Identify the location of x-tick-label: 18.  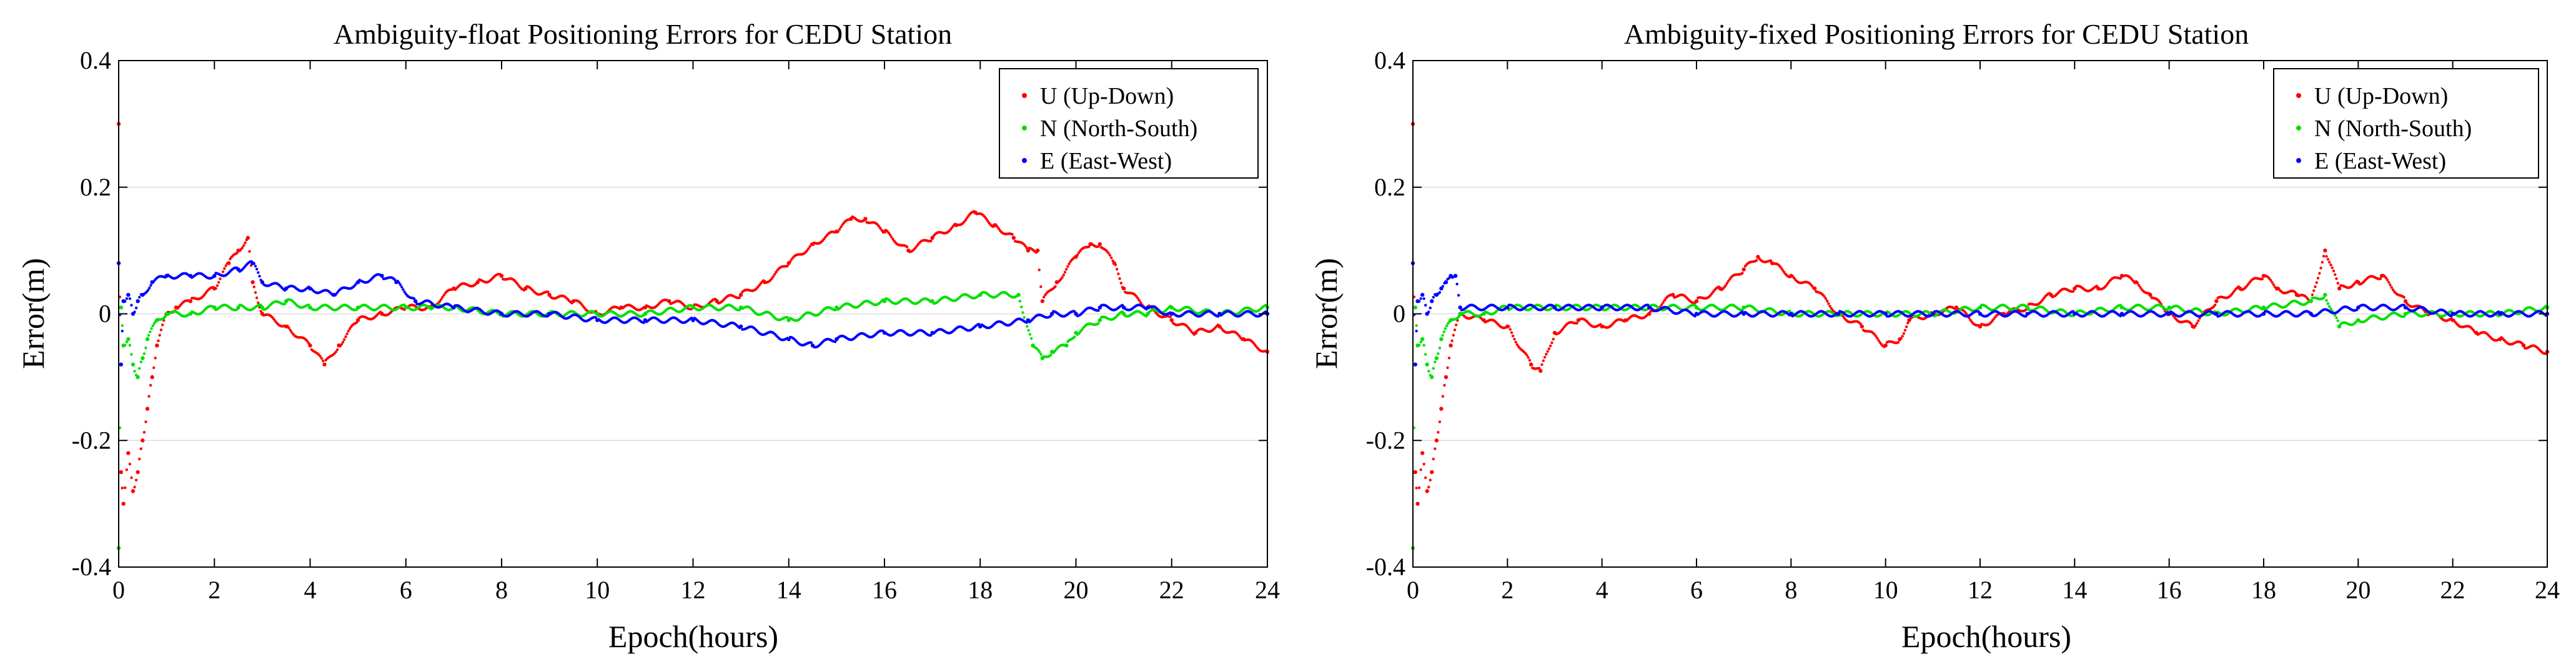
(980, 590).